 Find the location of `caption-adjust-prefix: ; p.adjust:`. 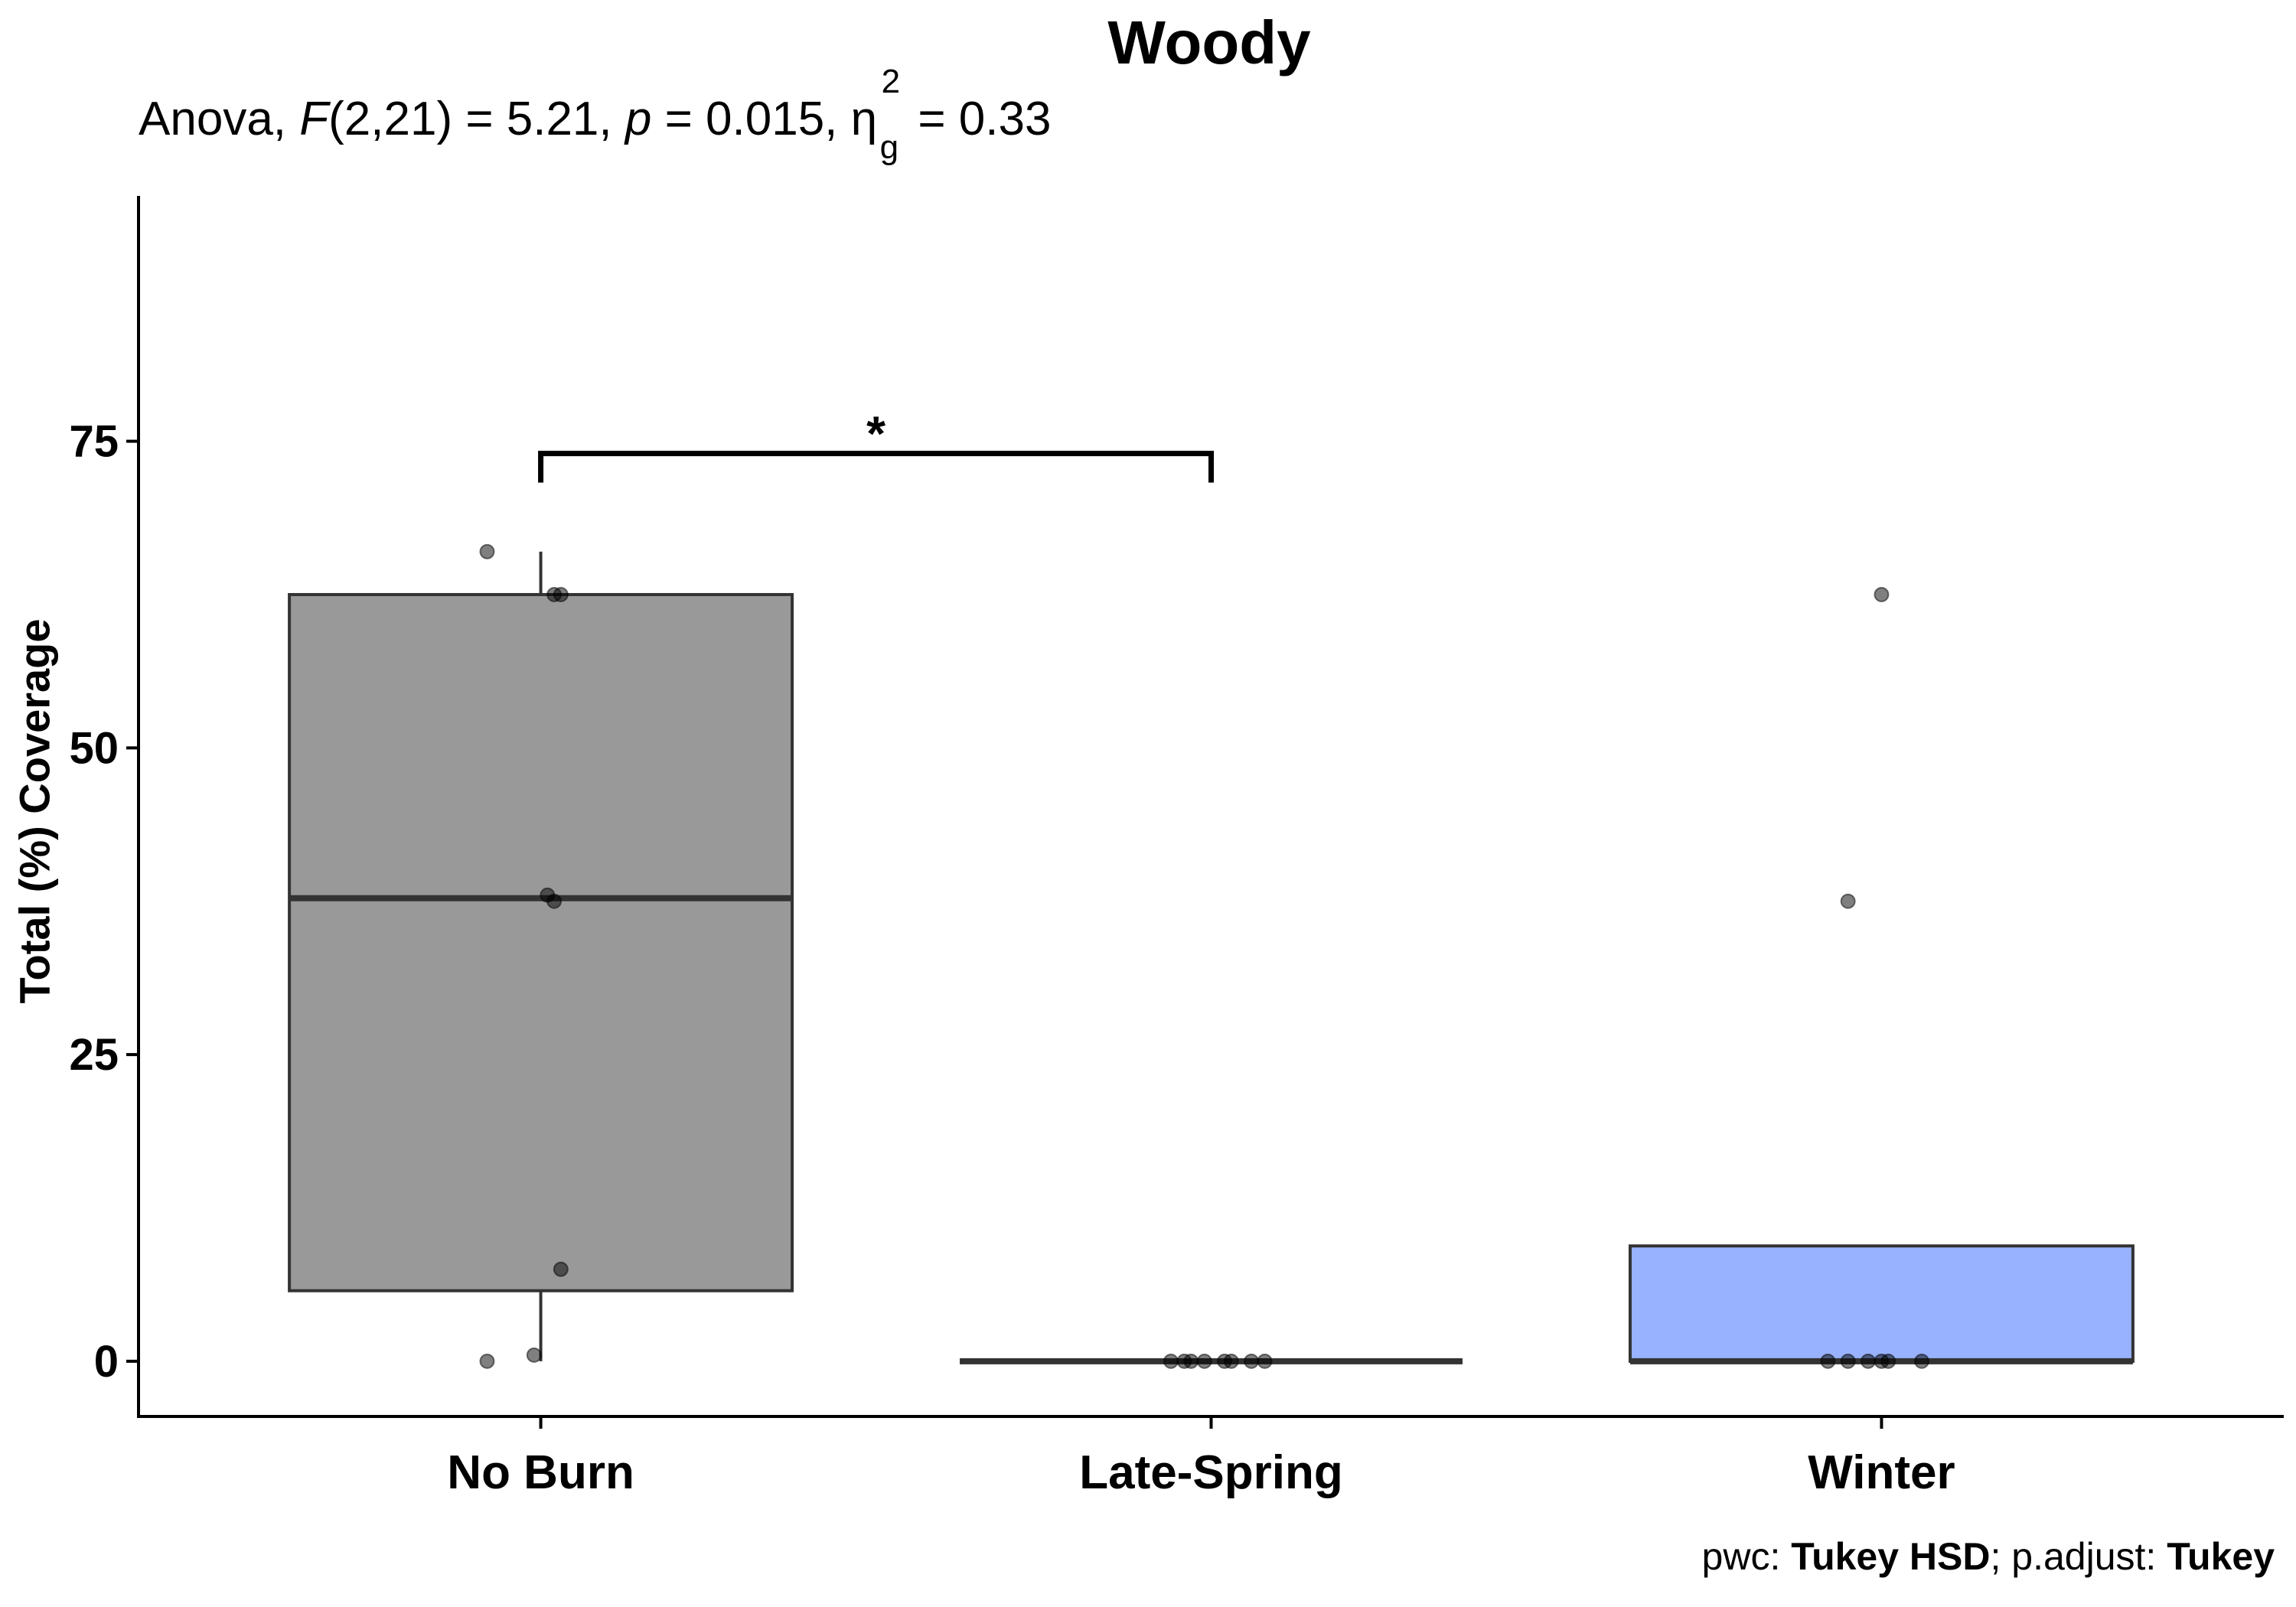

caption-adjust-prefix: ; p.adjust: is located at coordinates (2078, 1556).